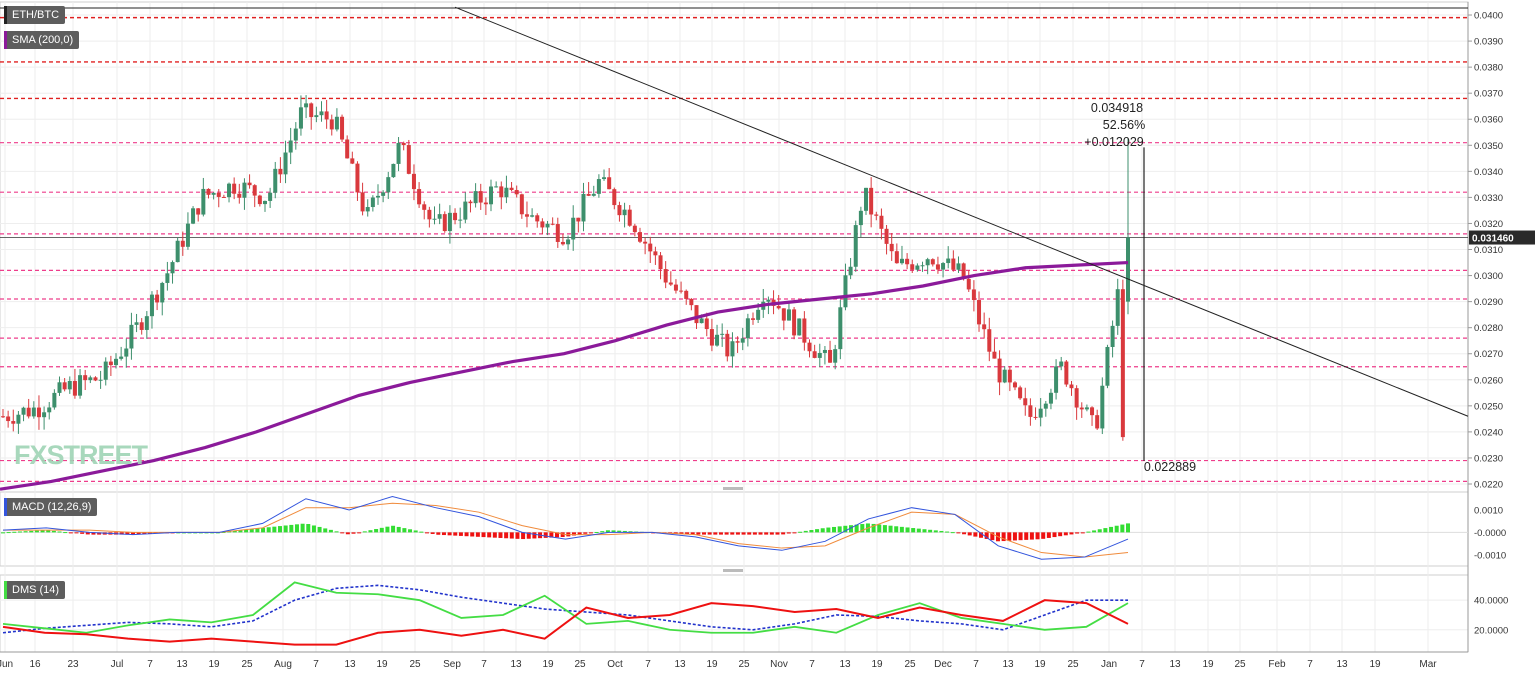 Image resolution: width=1536 pixels, height=680 pixels. I want to click on price-tick-label: 0.0260, so click(1488, 380).